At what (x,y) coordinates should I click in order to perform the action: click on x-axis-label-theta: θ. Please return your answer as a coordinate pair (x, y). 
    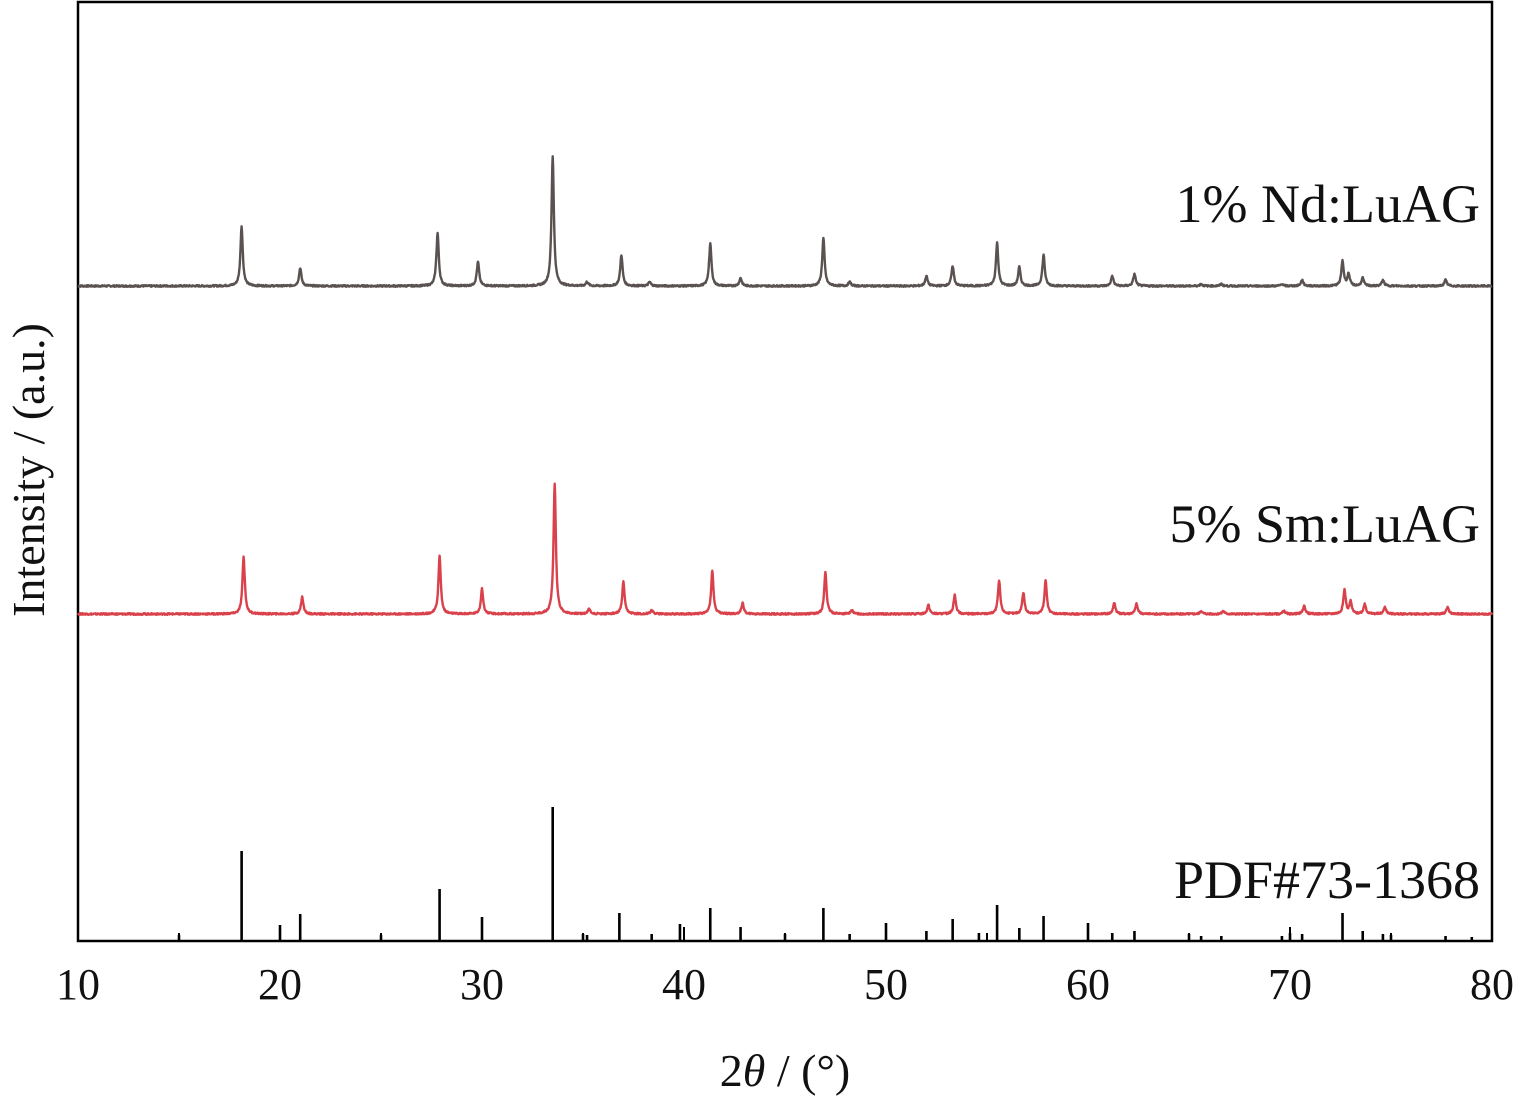
    Looking at the image, I should click on (754, 1070).